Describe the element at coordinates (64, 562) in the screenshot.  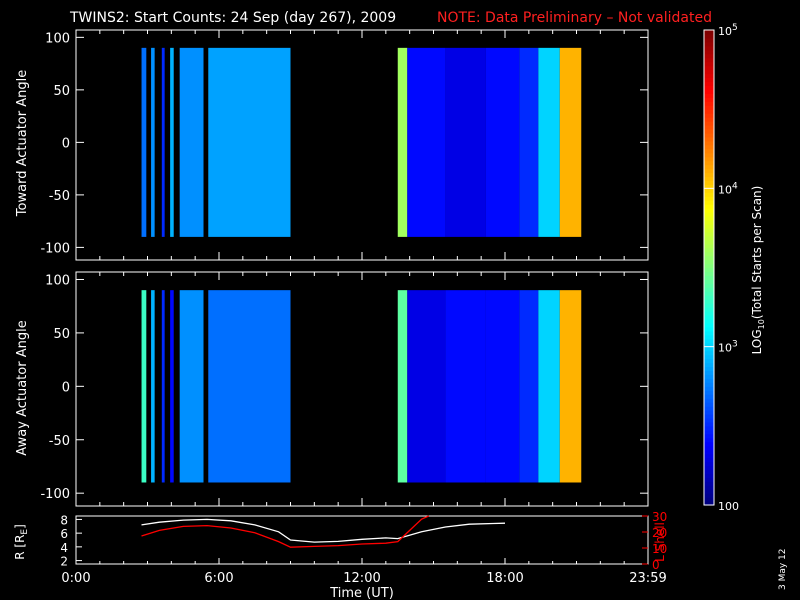
I see `r-ytick-label: 2` at that location.